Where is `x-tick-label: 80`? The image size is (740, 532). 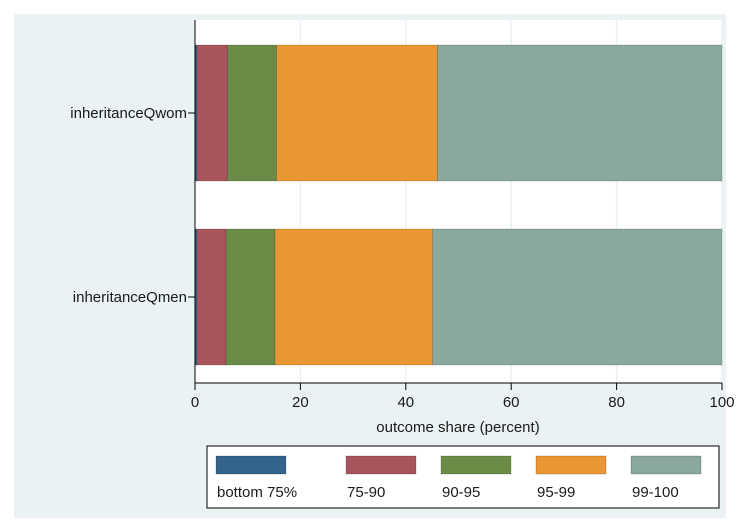
x-tick-label: 80 is located at coordinates (616, 402).